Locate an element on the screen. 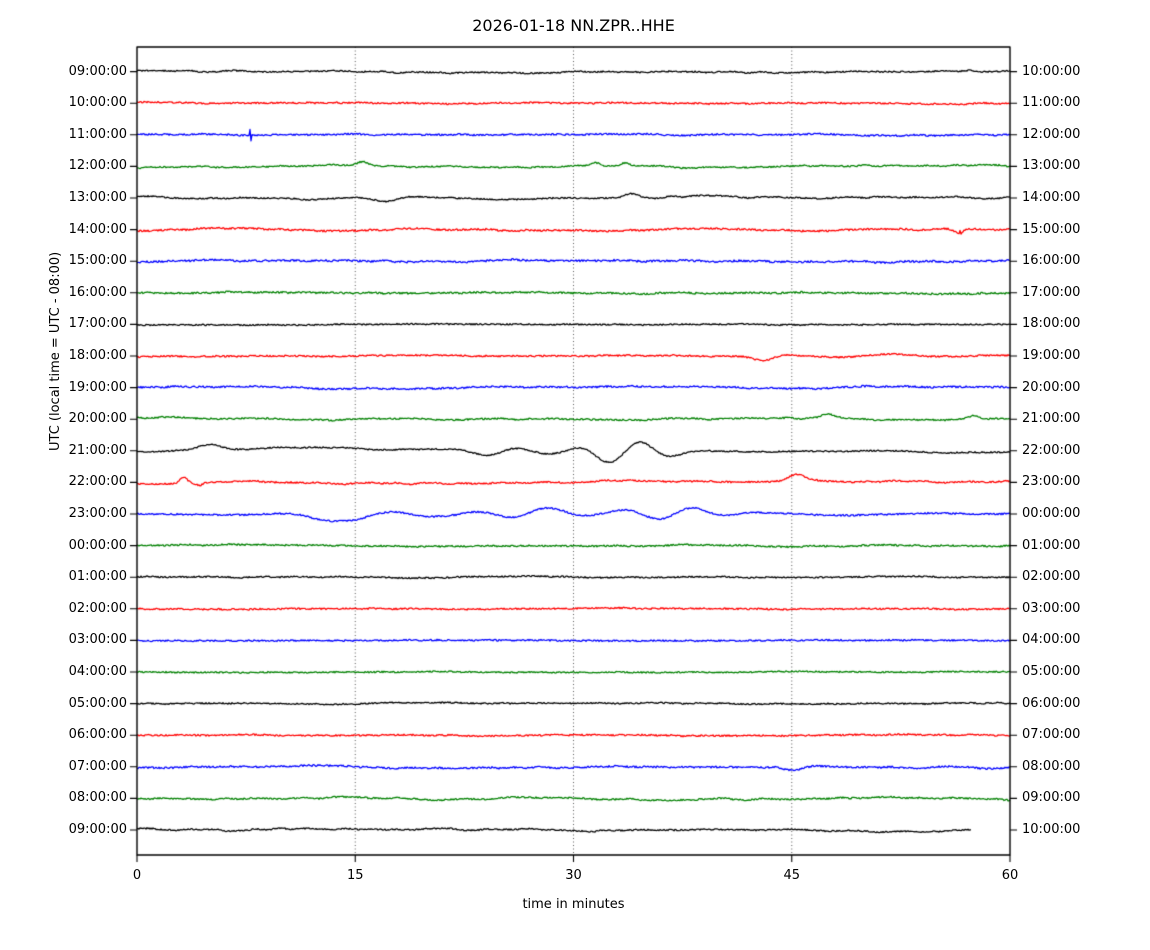  left-time-label: 23:00:00 is located at coordinates (97, 513).